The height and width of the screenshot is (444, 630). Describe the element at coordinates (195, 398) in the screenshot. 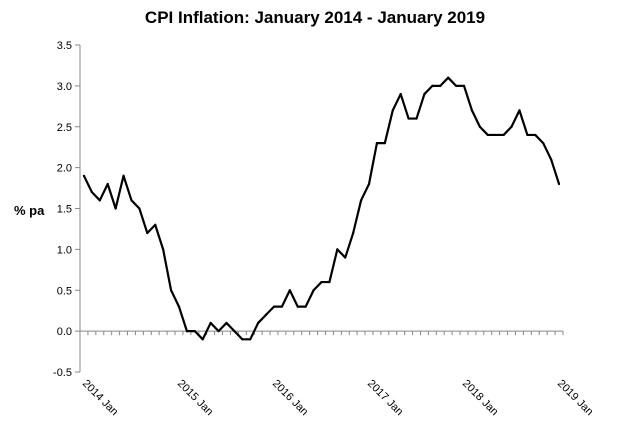

I see `x-tick-label: 2015 Jan` at that location.